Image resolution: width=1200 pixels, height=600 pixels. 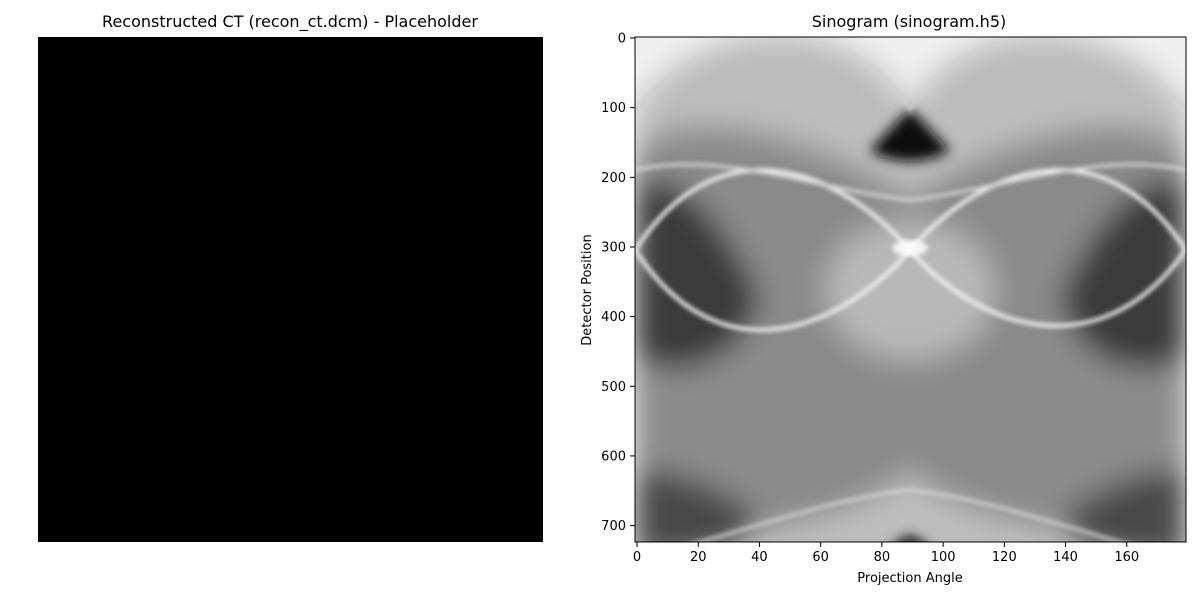 I want to click on y-tick-label: 0, so click(x=622, y=39).